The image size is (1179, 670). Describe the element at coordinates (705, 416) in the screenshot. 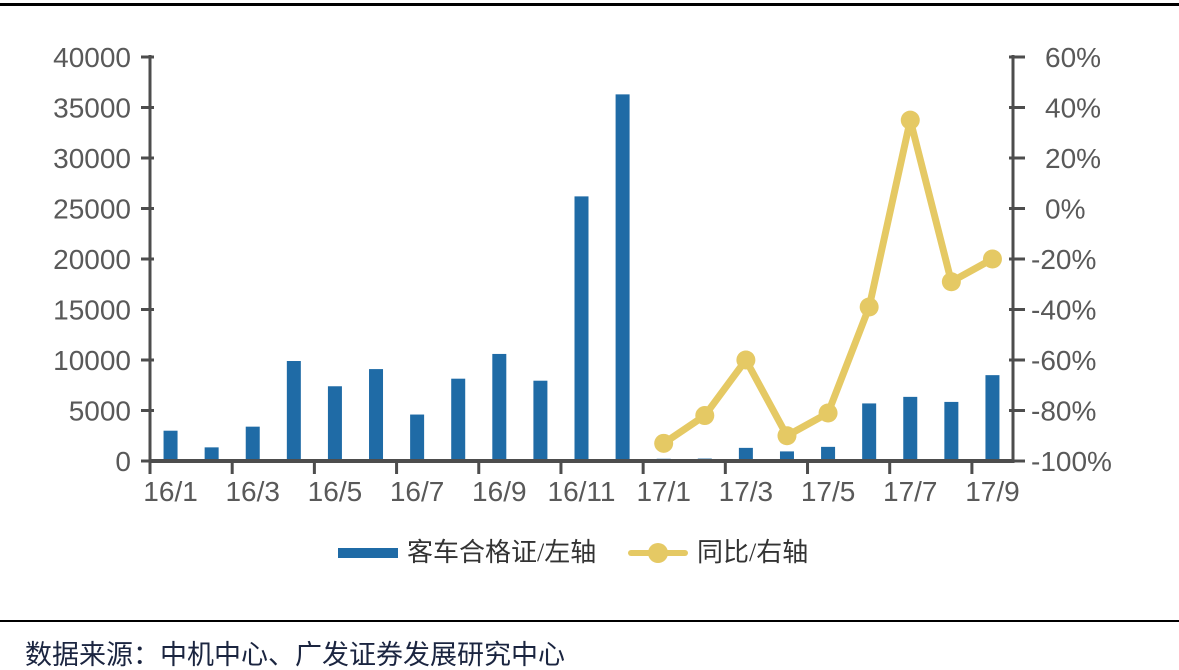

I see `line-point-17/2` at that location.